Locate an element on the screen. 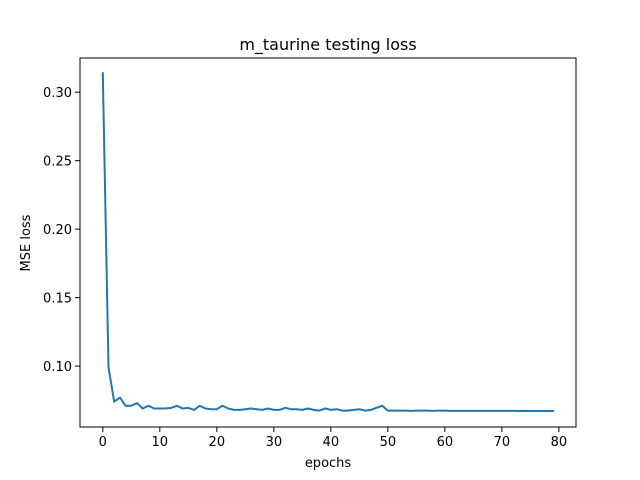 The image size is (640, 480). y-tick-label: 0.15 is located at coordinates (57, 299).